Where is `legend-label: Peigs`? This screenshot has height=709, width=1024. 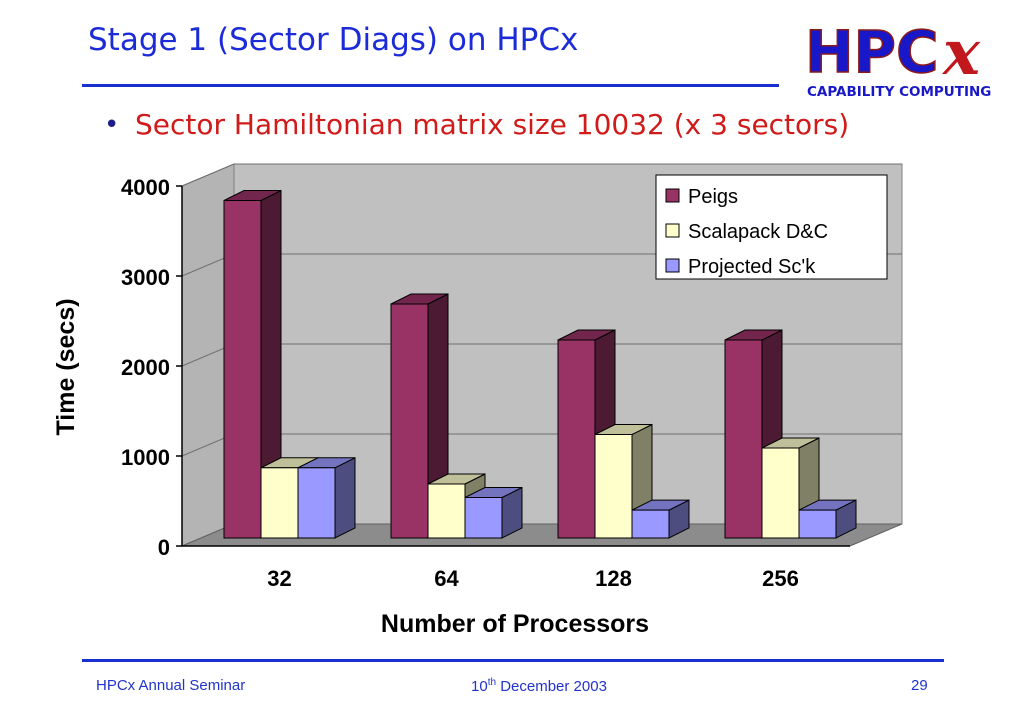 legend-label: Peigs is located at coordinates (713, 197).